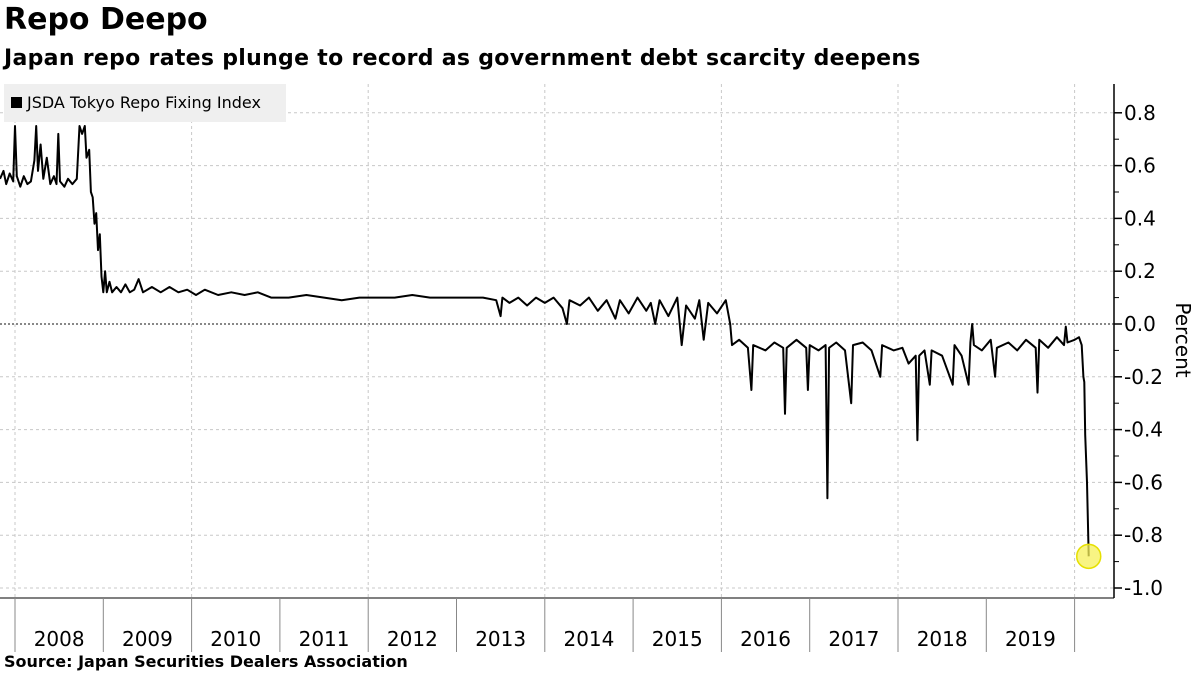 The height and width of the screenshot is (675, 1200). I want to click on legend-label: JSDA Tokyo Repo Fixing Index, so click(143, 102).